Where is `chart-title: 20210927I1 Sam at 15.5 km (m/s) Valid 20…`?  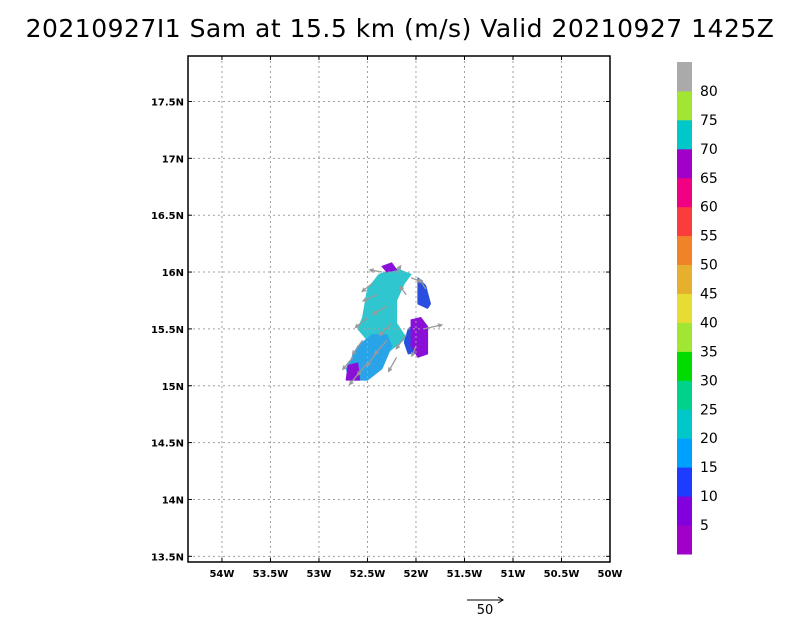
chart-title: 20210927I1 Sam at 15.5 km (m/s) Valid 20… is located at coordinates (400, 28).